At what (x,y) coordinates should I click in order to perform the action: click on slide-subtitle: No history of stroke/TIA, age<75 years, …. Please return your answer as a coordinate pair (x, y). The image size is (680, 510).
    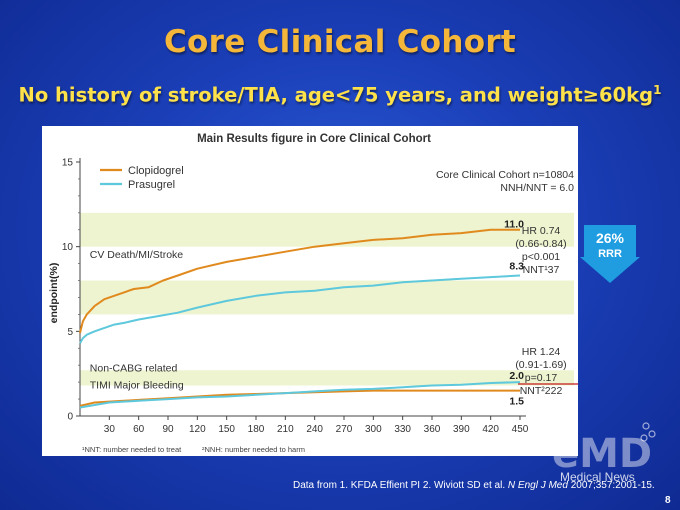
    Looking at the image, I should click on (340, 95).